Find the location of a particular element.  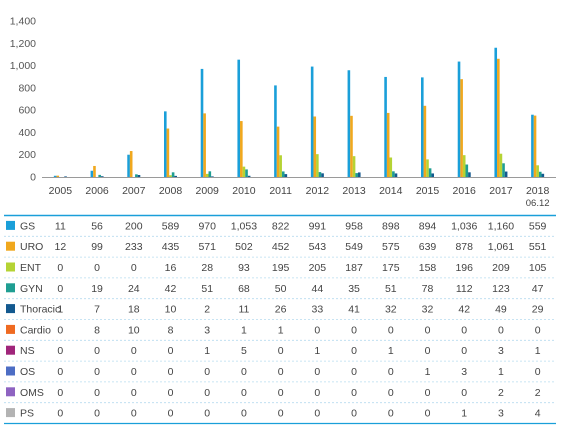

table-cell-ent: 195 is located at coordinates (281, 268).